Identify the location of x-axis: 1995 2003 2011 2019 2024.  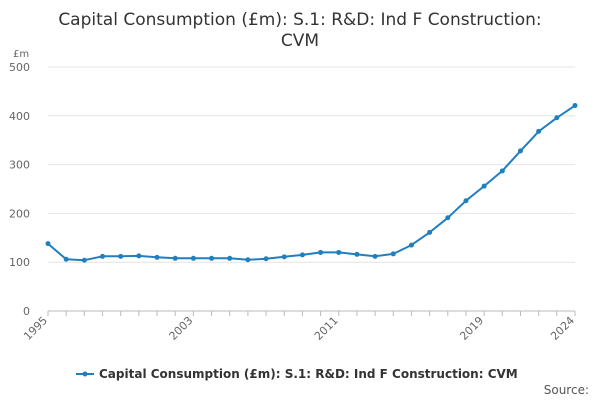
(299, 327).